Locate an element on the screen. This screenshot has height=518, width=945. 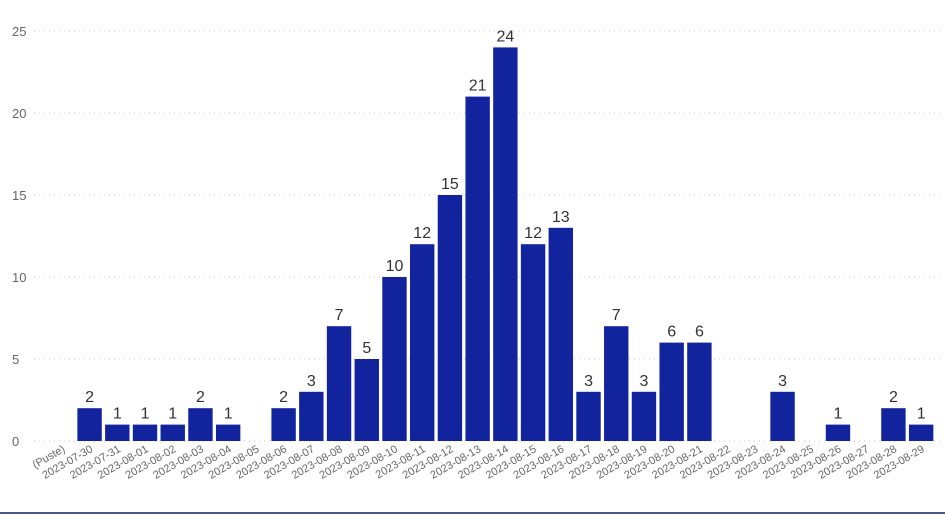
data-label: 21 is located at coordinates (478, 86).